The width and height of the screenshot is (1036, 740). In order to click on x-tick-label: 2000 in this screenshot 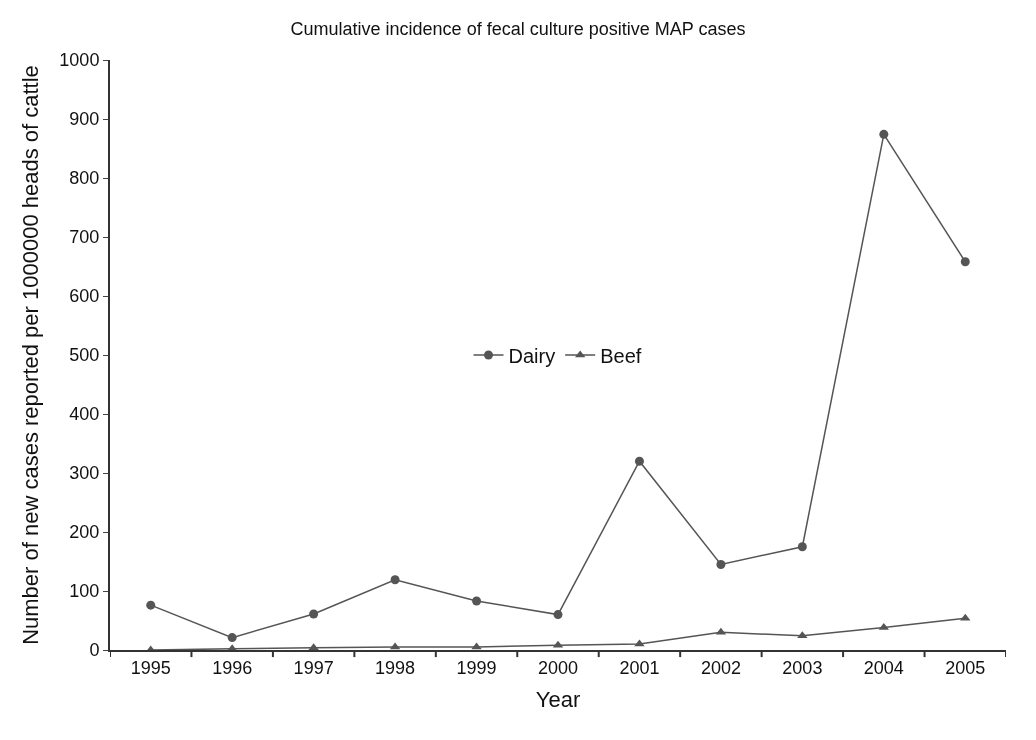, I will do `click(558, 667)`.